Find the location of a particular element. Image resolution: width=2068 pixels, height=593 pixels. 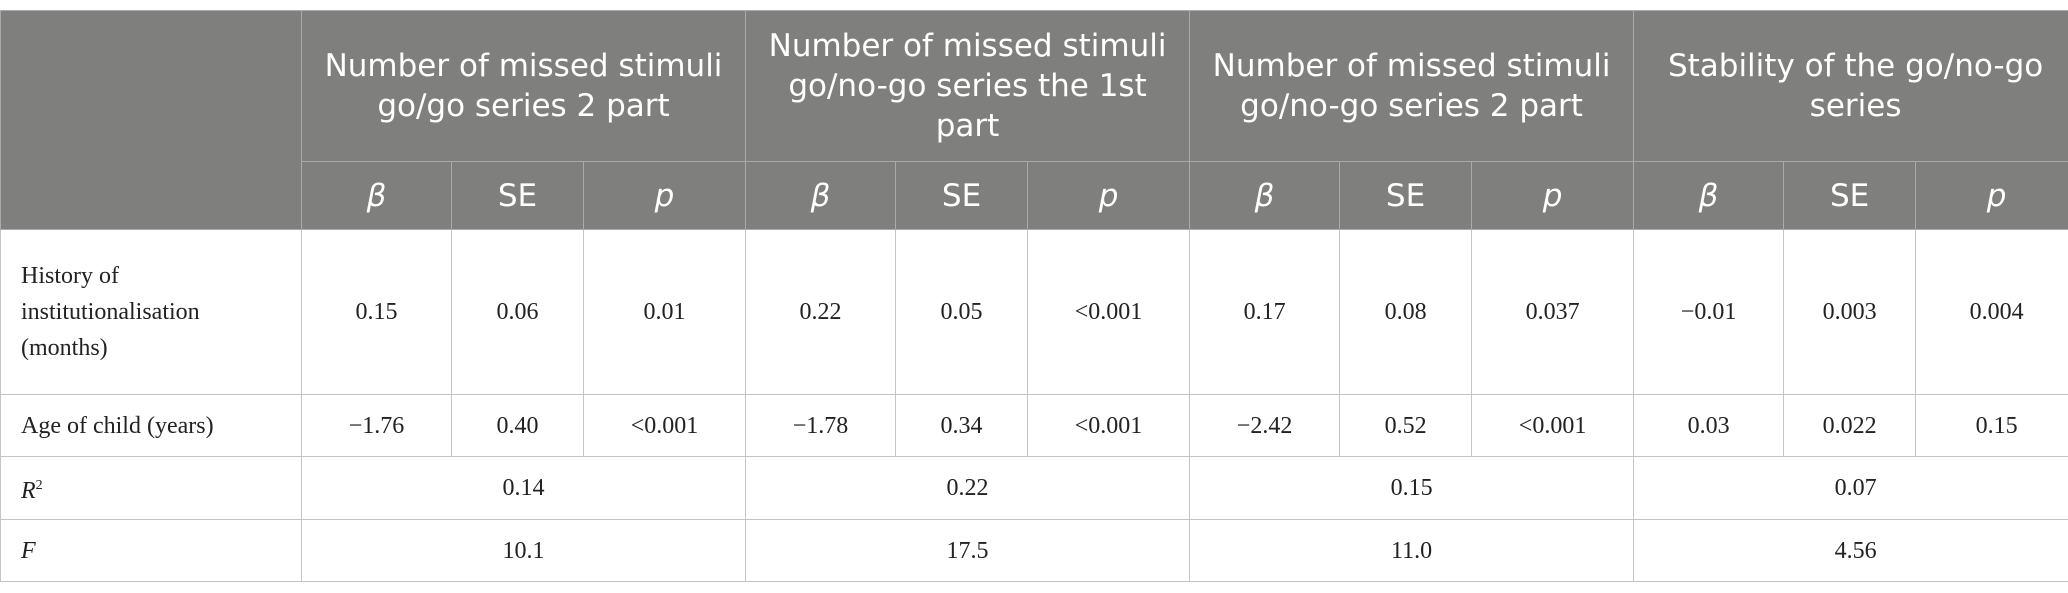

value-cell: 0.08 is located at coordinates (1406, 312).